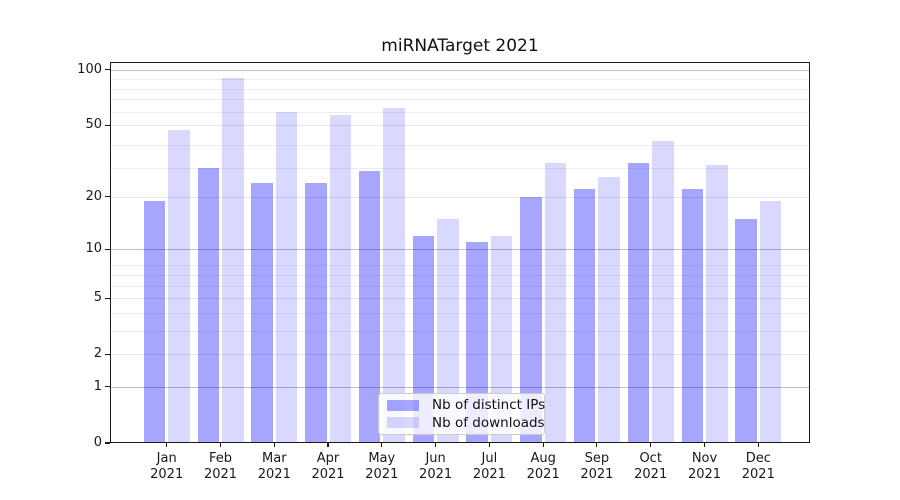 This screenshot has height=500, width=900. Describe the element at coordinates (97, 298) in the screenshot. I see `y-tick-label: 5` at that location.